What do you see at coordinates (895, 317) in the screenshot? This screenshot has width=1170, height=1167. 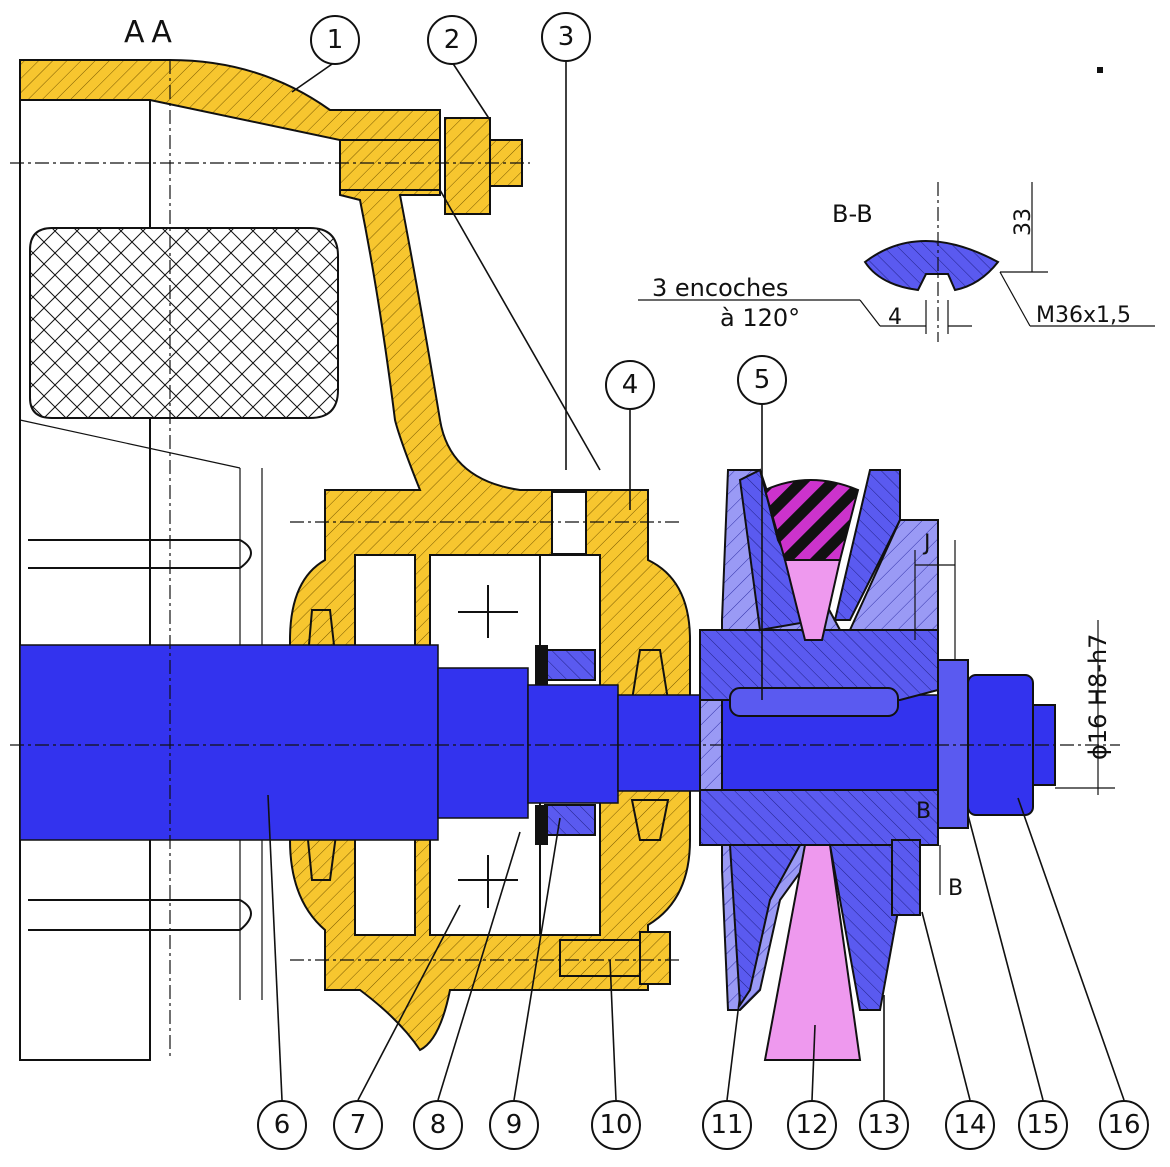 I see `dim-notch-width: 4` at bounding box center [895, 317].